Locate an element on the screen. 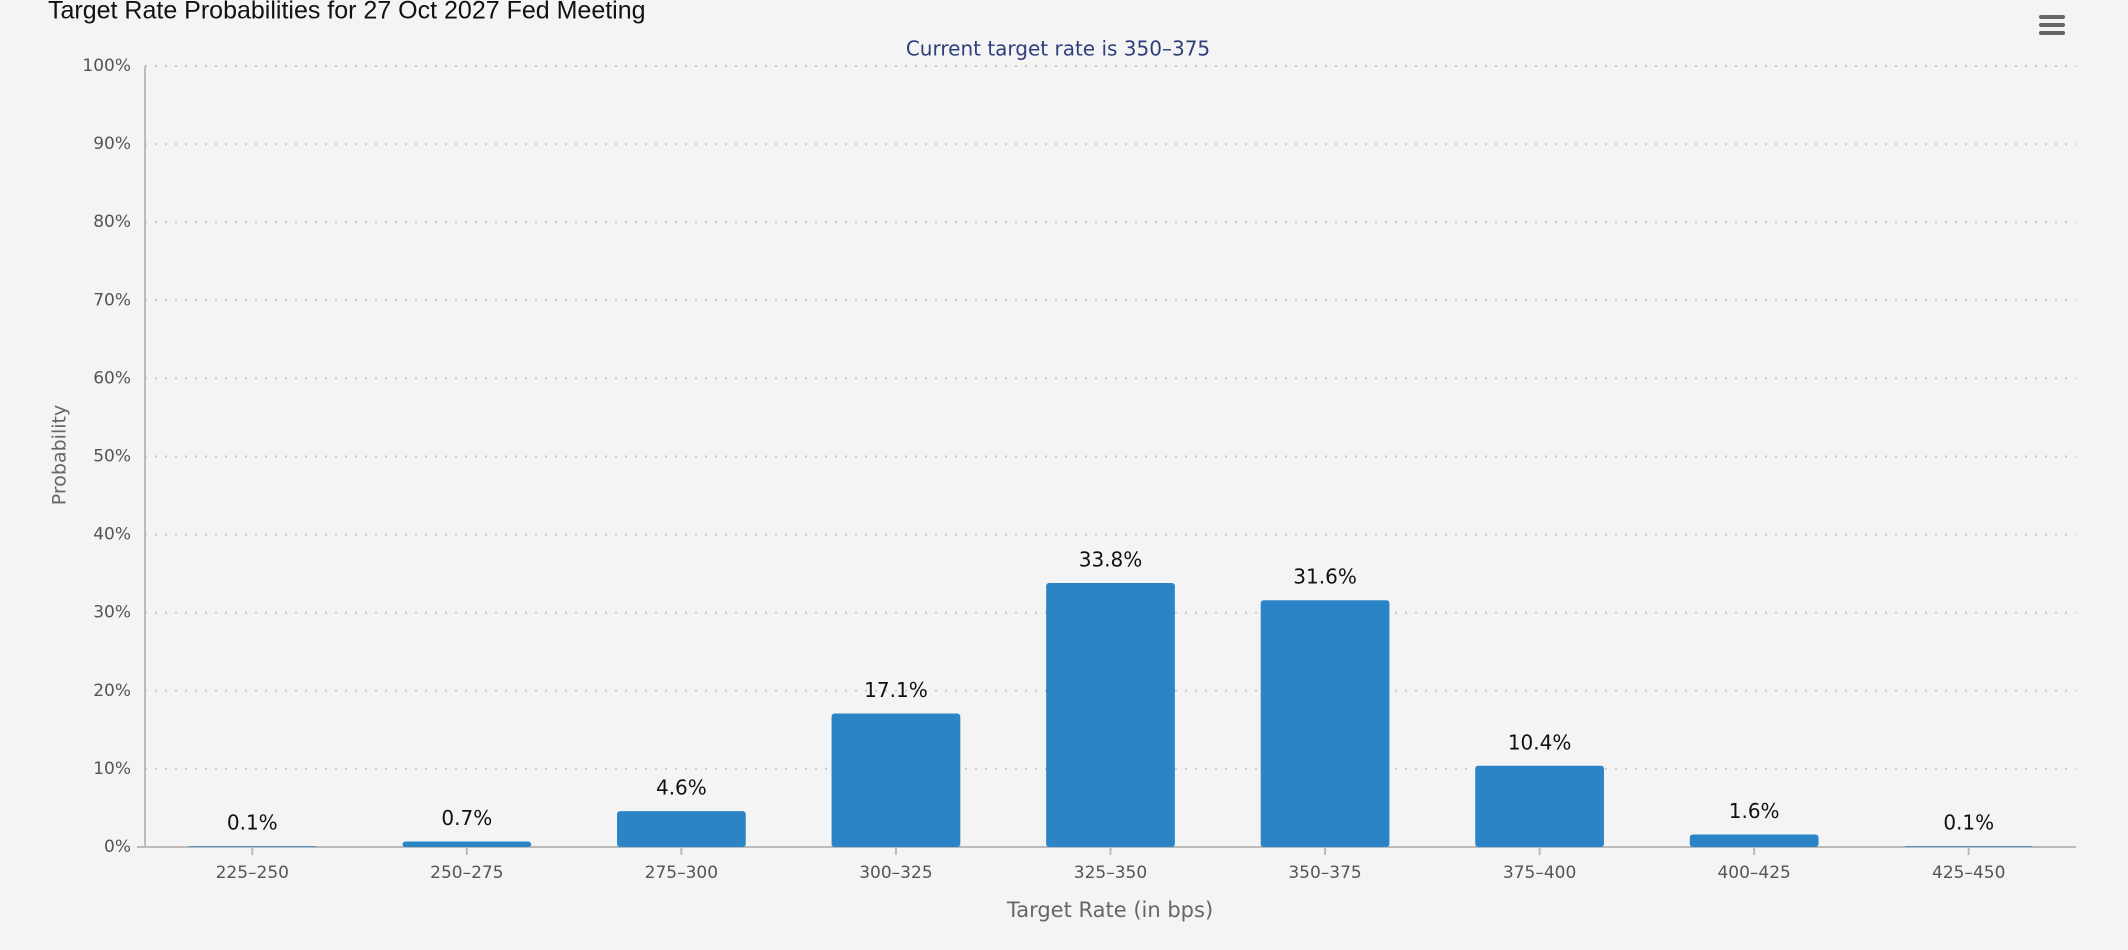 This screenshot has width=2128, height=950. x-tick-label: 300–325 is located at coordinates (895, 873).